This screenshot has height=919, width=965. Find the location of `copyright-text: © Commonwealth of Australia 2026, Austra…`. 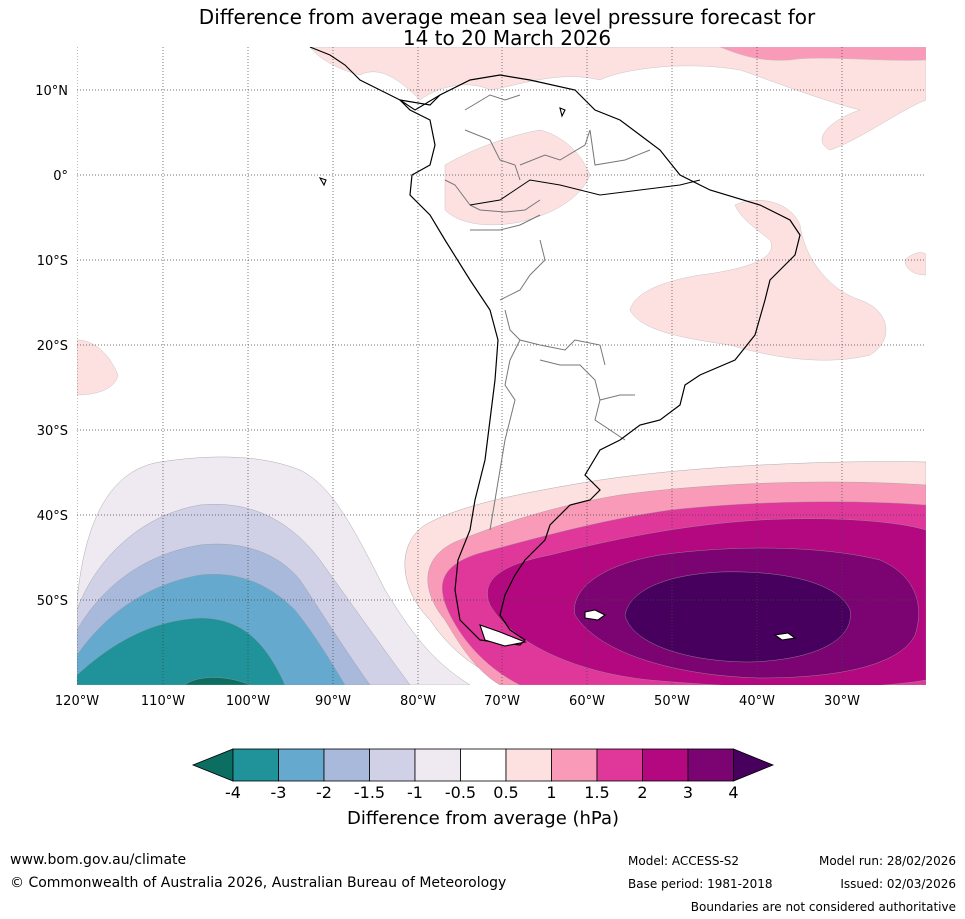

copyright-text: © Commonwealth of Australia 2026, Austra… is located at coordinates (258, 883).